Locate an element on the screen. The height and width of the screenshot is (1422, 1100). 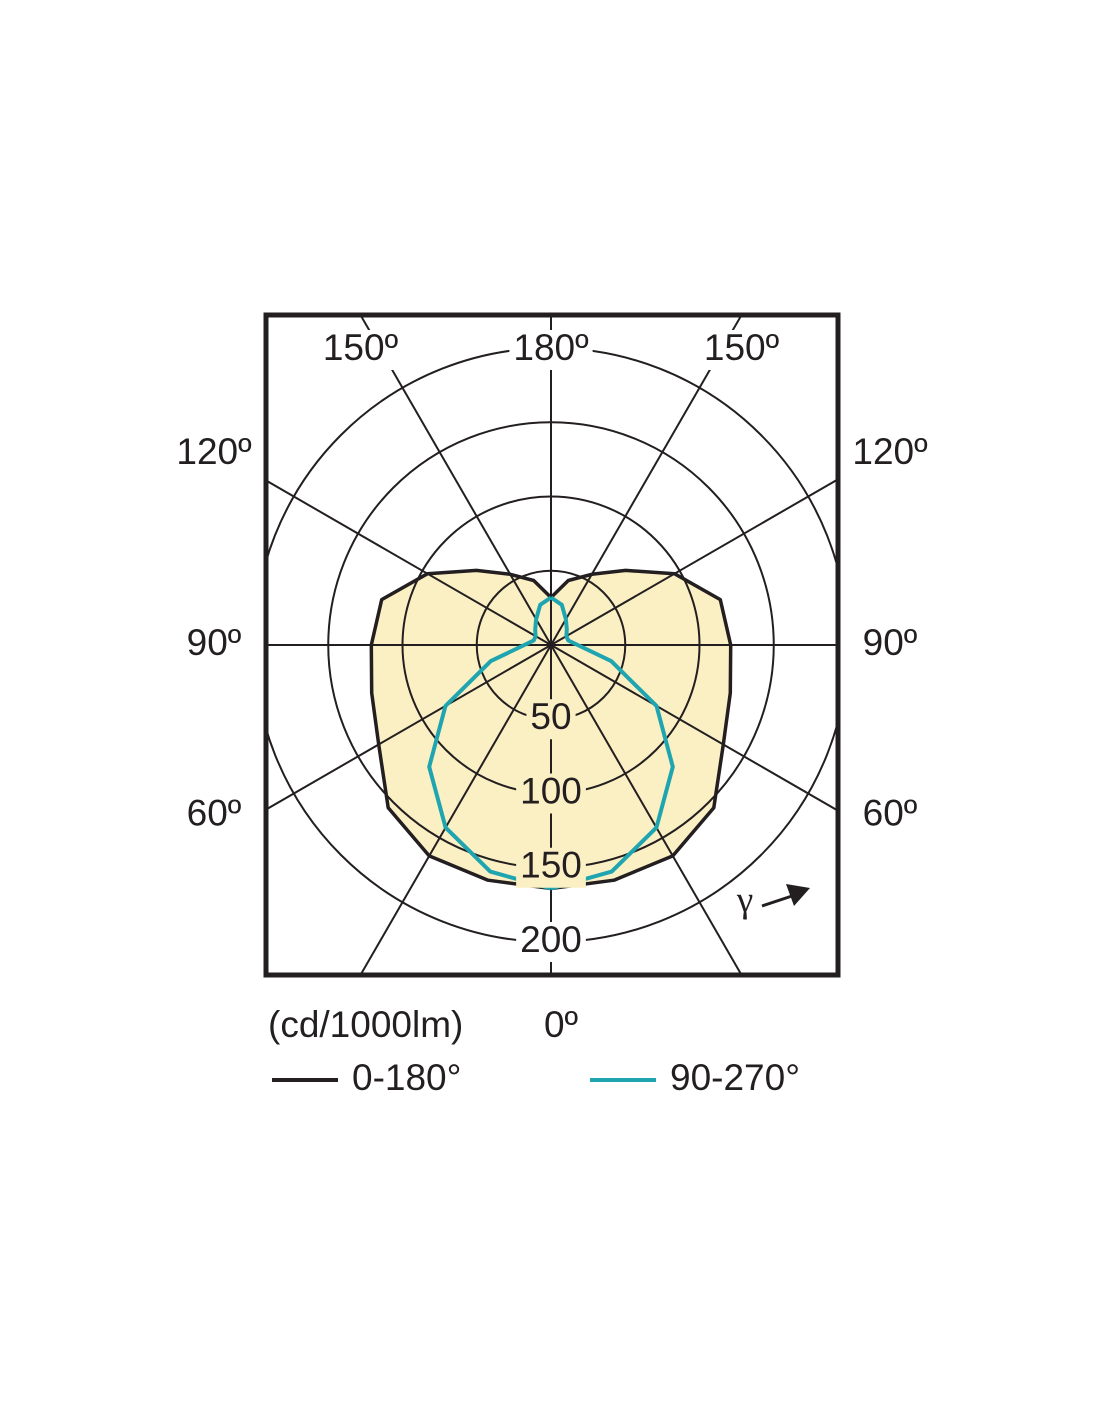
r-tick-label: 50 is located at coordinates (550, 716).